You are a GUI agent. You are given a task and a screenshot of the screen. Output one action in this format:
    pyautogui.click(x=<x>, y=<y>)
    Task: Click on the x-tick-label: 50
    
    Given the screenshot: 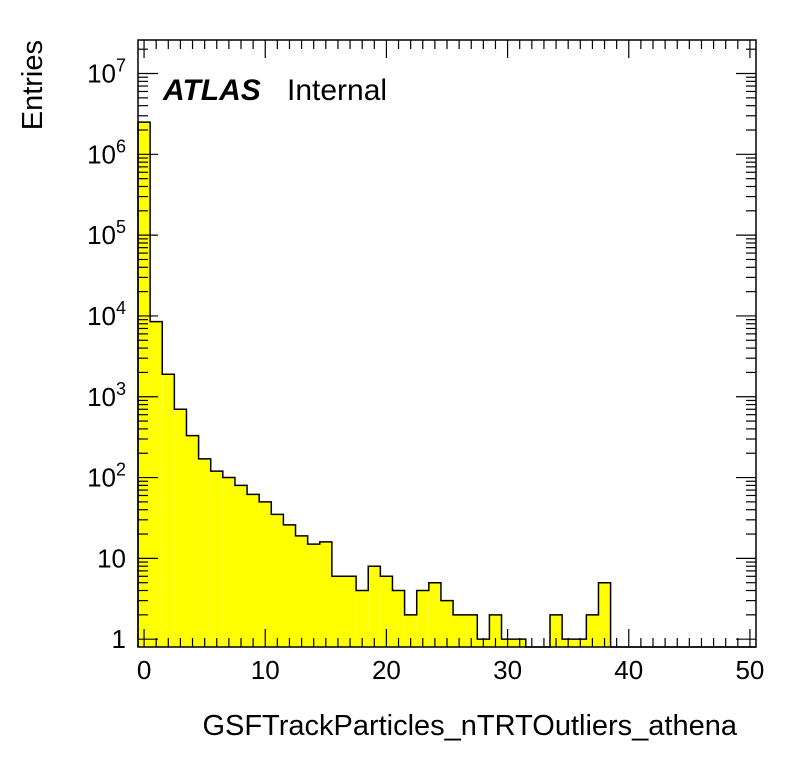 What is the action you would take?
    pyautogui.click(x=749, y=670)
    